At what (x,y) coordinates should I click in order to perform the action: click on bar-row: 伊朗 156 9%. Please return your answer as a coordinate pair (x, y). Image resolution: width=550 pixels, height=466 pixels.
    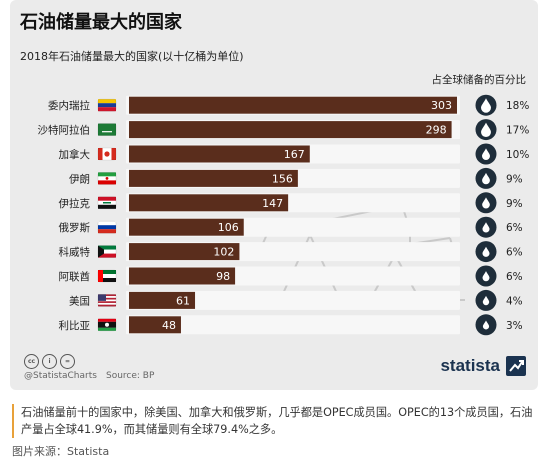
    Looking at the image, I should click on (296, 178).